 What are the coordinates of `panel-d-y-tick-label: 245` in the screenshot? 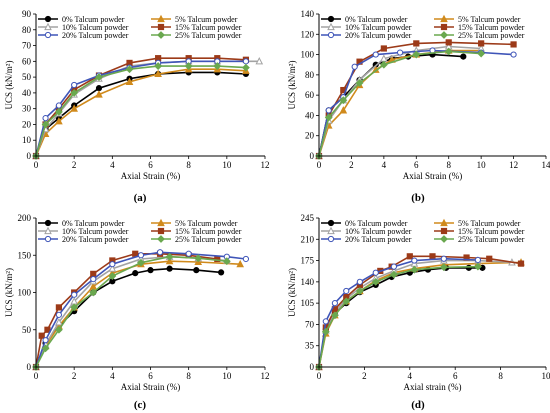 It's located at (308, 218).